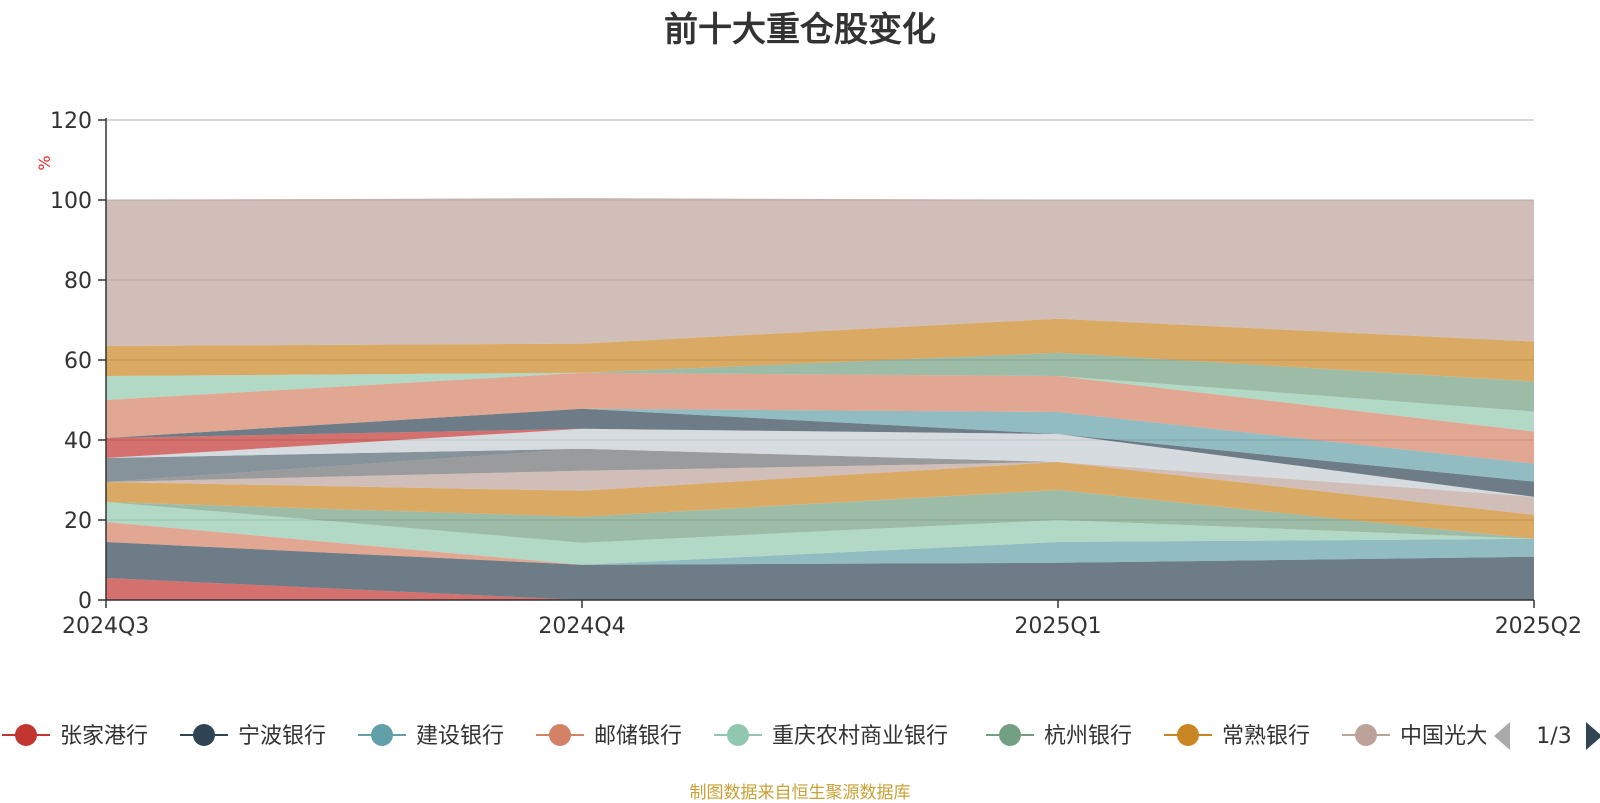  Describe the element at coordinates (282, 736) in the screenshot. I see `legend-label: 宁波银行` at that location.